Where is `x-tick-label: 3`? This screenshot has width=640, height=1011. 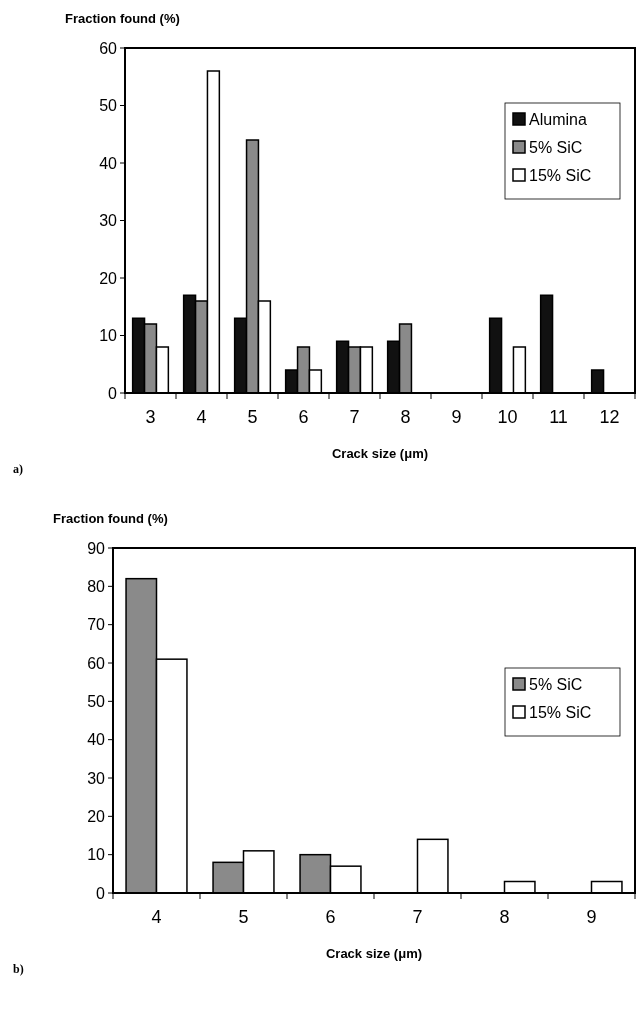 x-tick-label: 3 is located at coordinates (150, 417).